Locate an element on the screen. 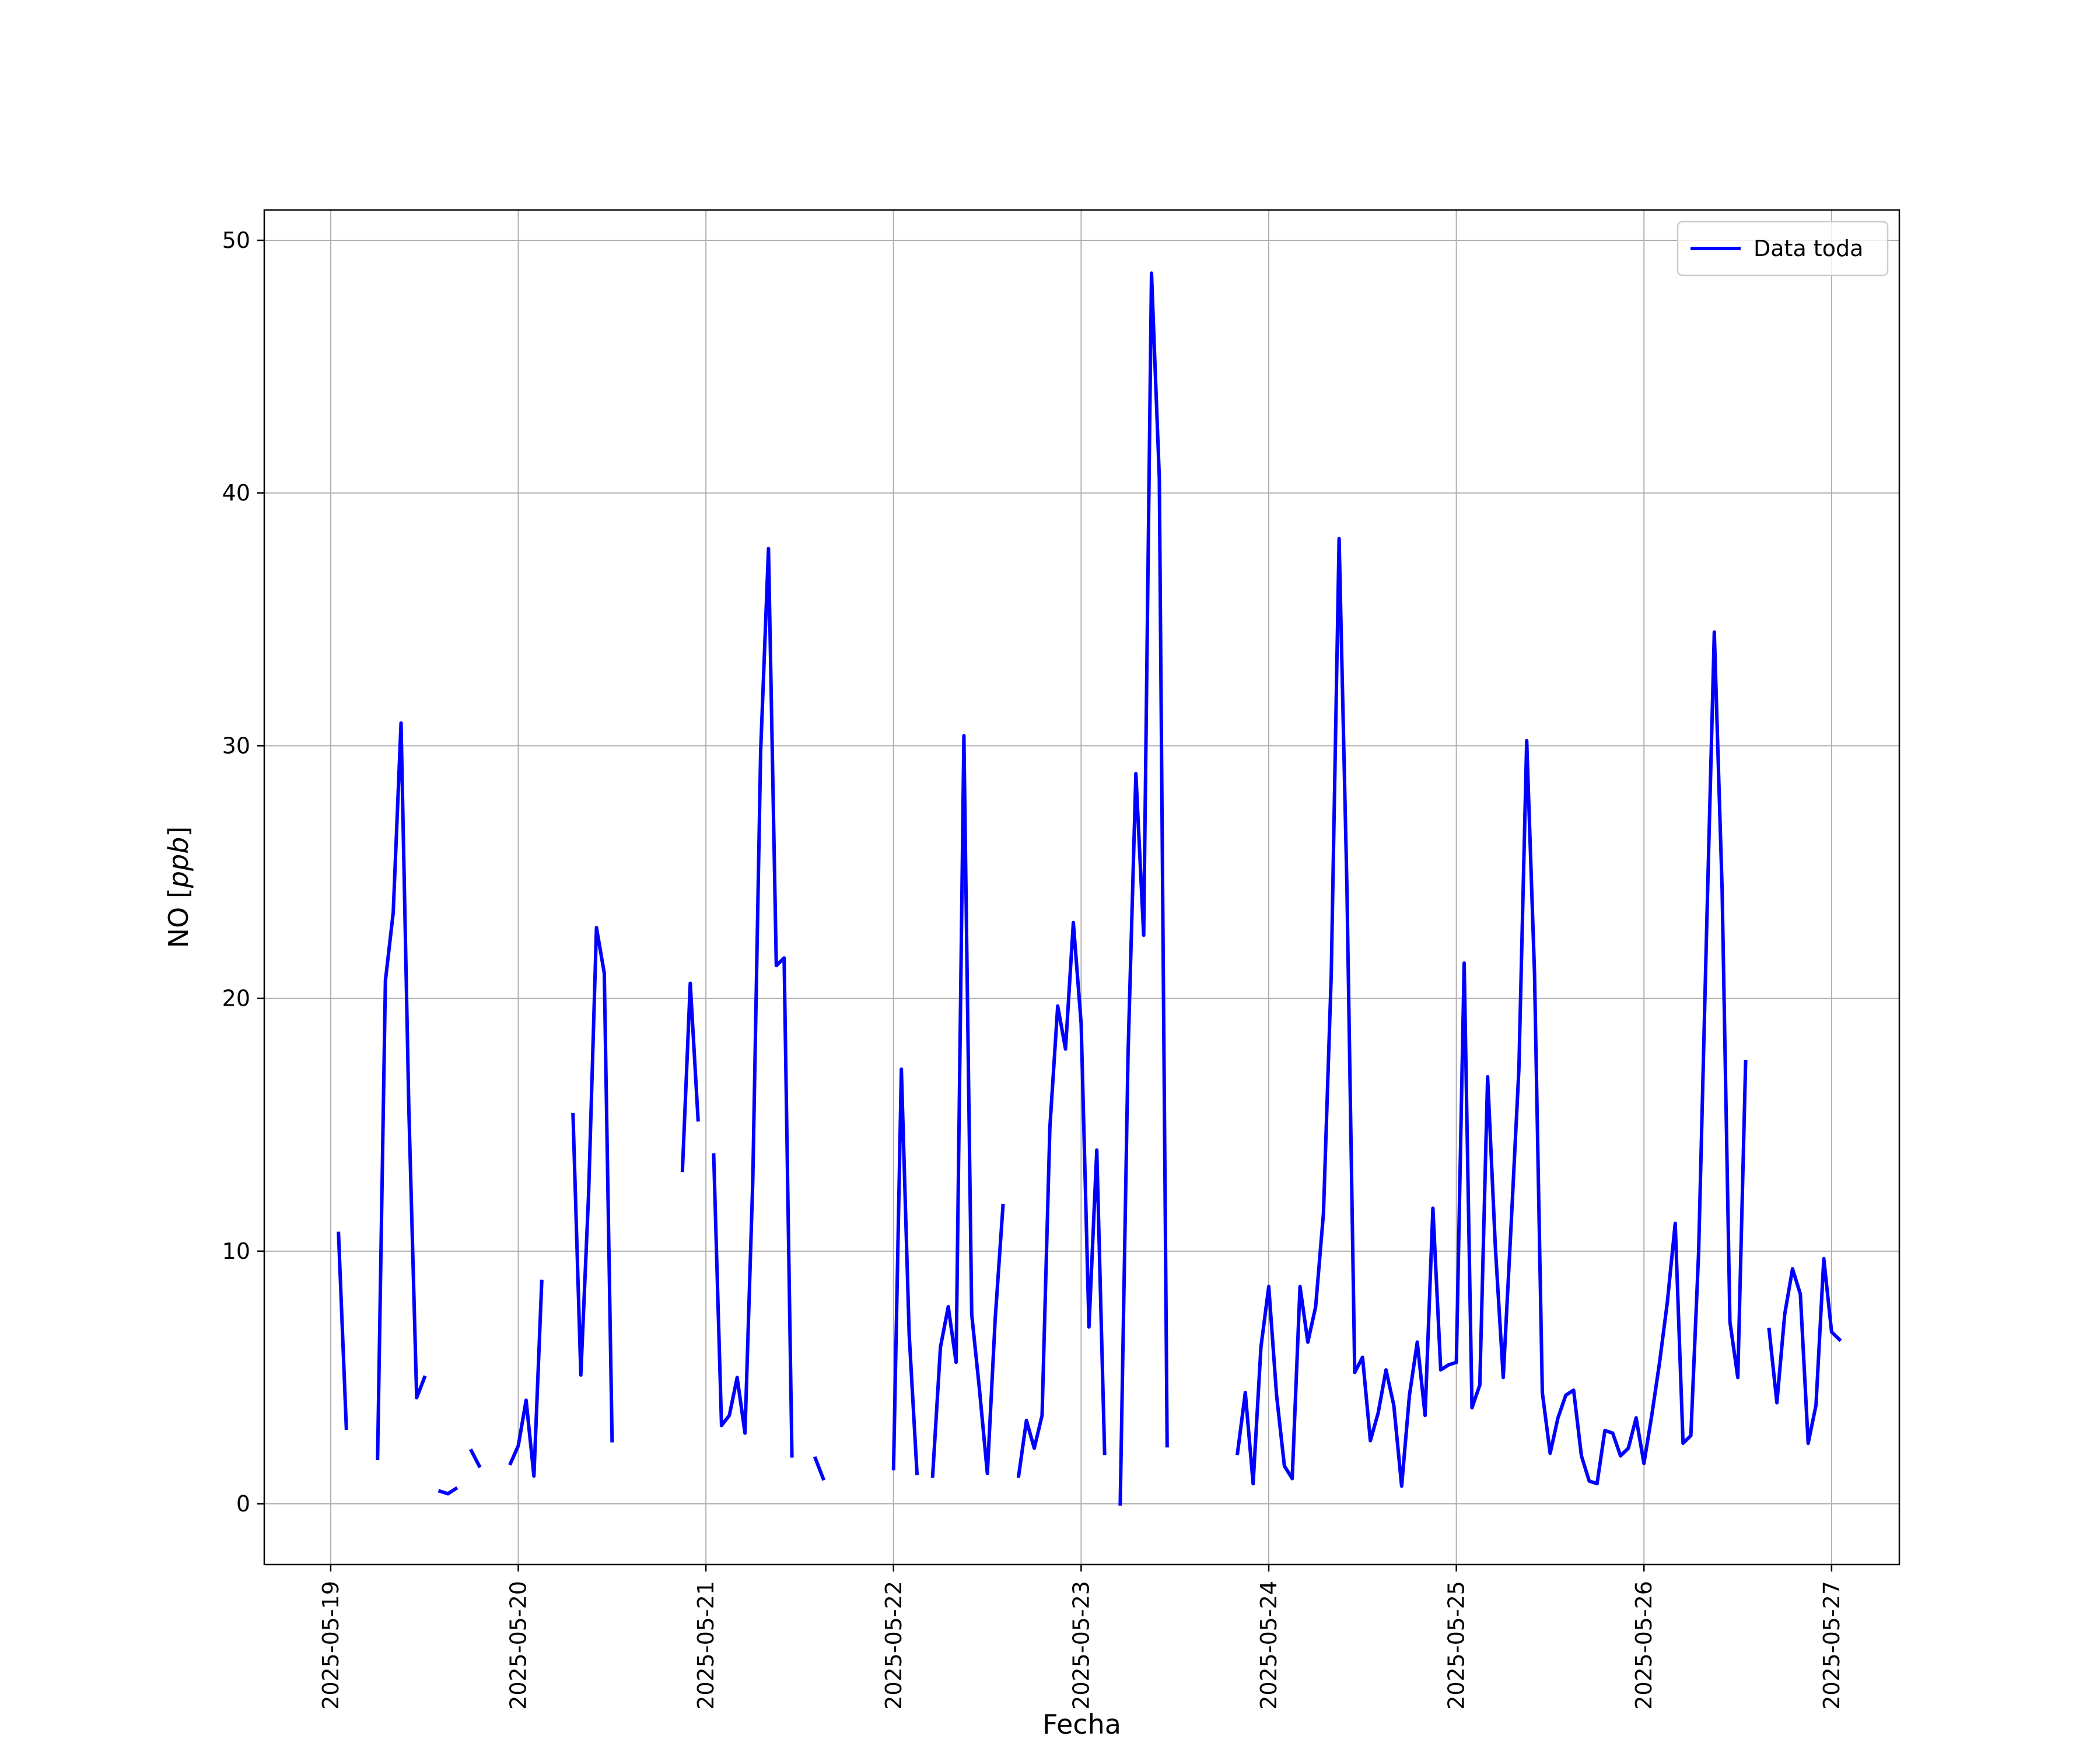  x-axis-label: Fecha is located at coordinates (1081, 1724).